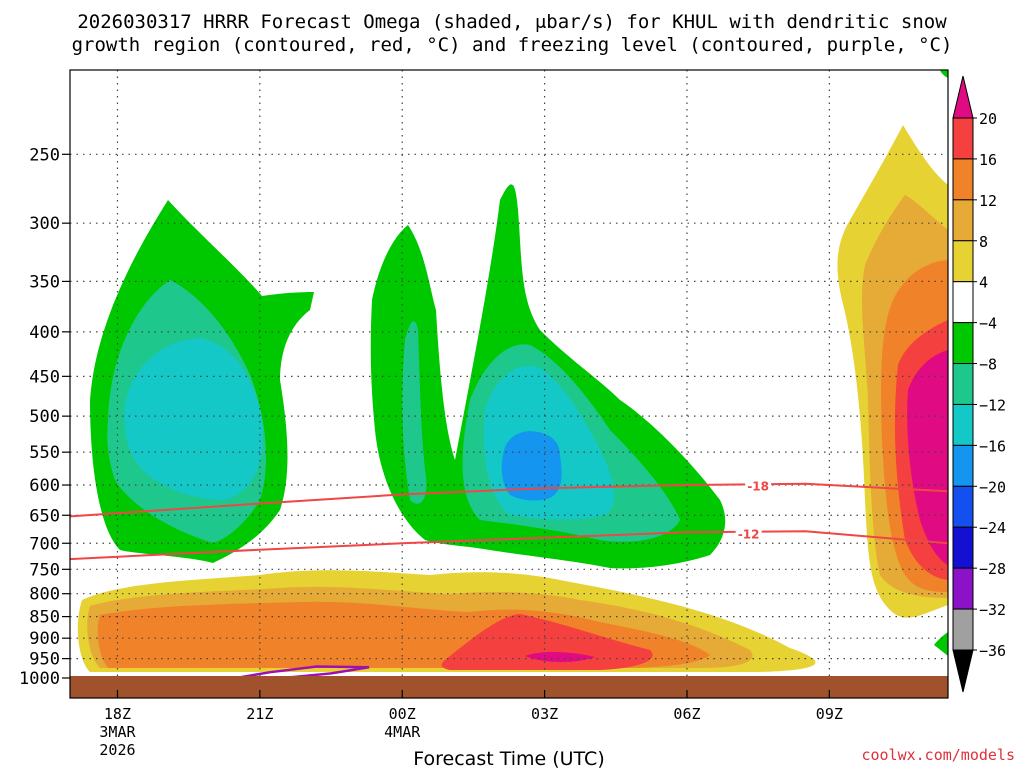 The image size is (1024, 768). I want to click on y-tick-label-500: 500, so click(44, 417).